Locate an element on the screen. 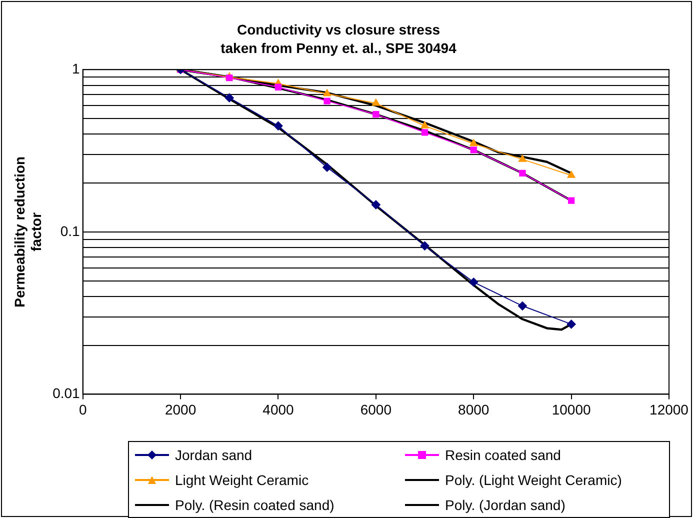 The image size is (693, 518). y-axis-title: Permeability reduction factor is located at coordinates (27, 232).